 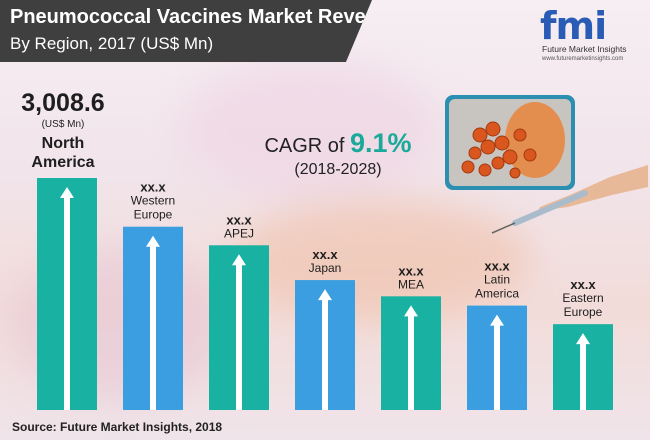 What do you see at coordinates (584, 49) in the screenshot?
I see `logo-company-name: Future Market Insights` at bounding box center [584, 49].